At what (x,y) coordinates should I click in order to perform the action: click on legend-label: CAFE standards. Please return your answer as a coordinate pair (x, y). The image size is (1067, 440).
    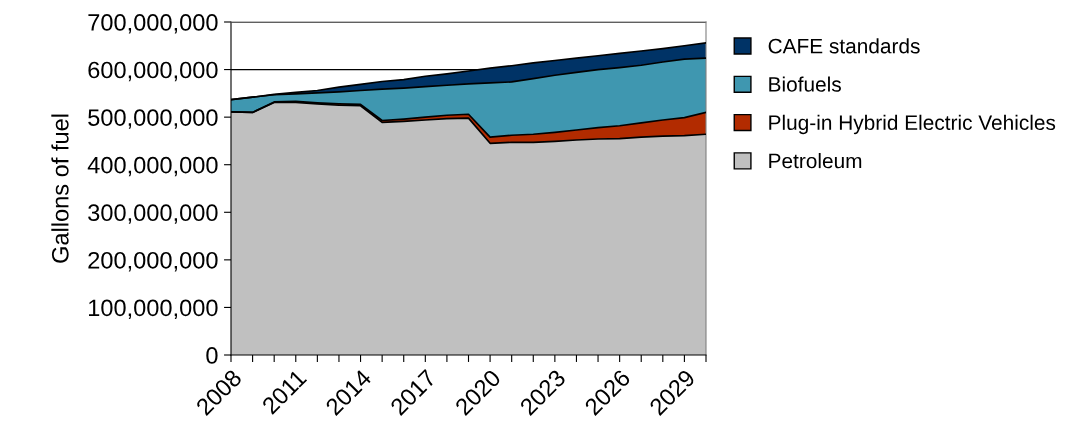
    Looking at the image, I should click on (844, 46).